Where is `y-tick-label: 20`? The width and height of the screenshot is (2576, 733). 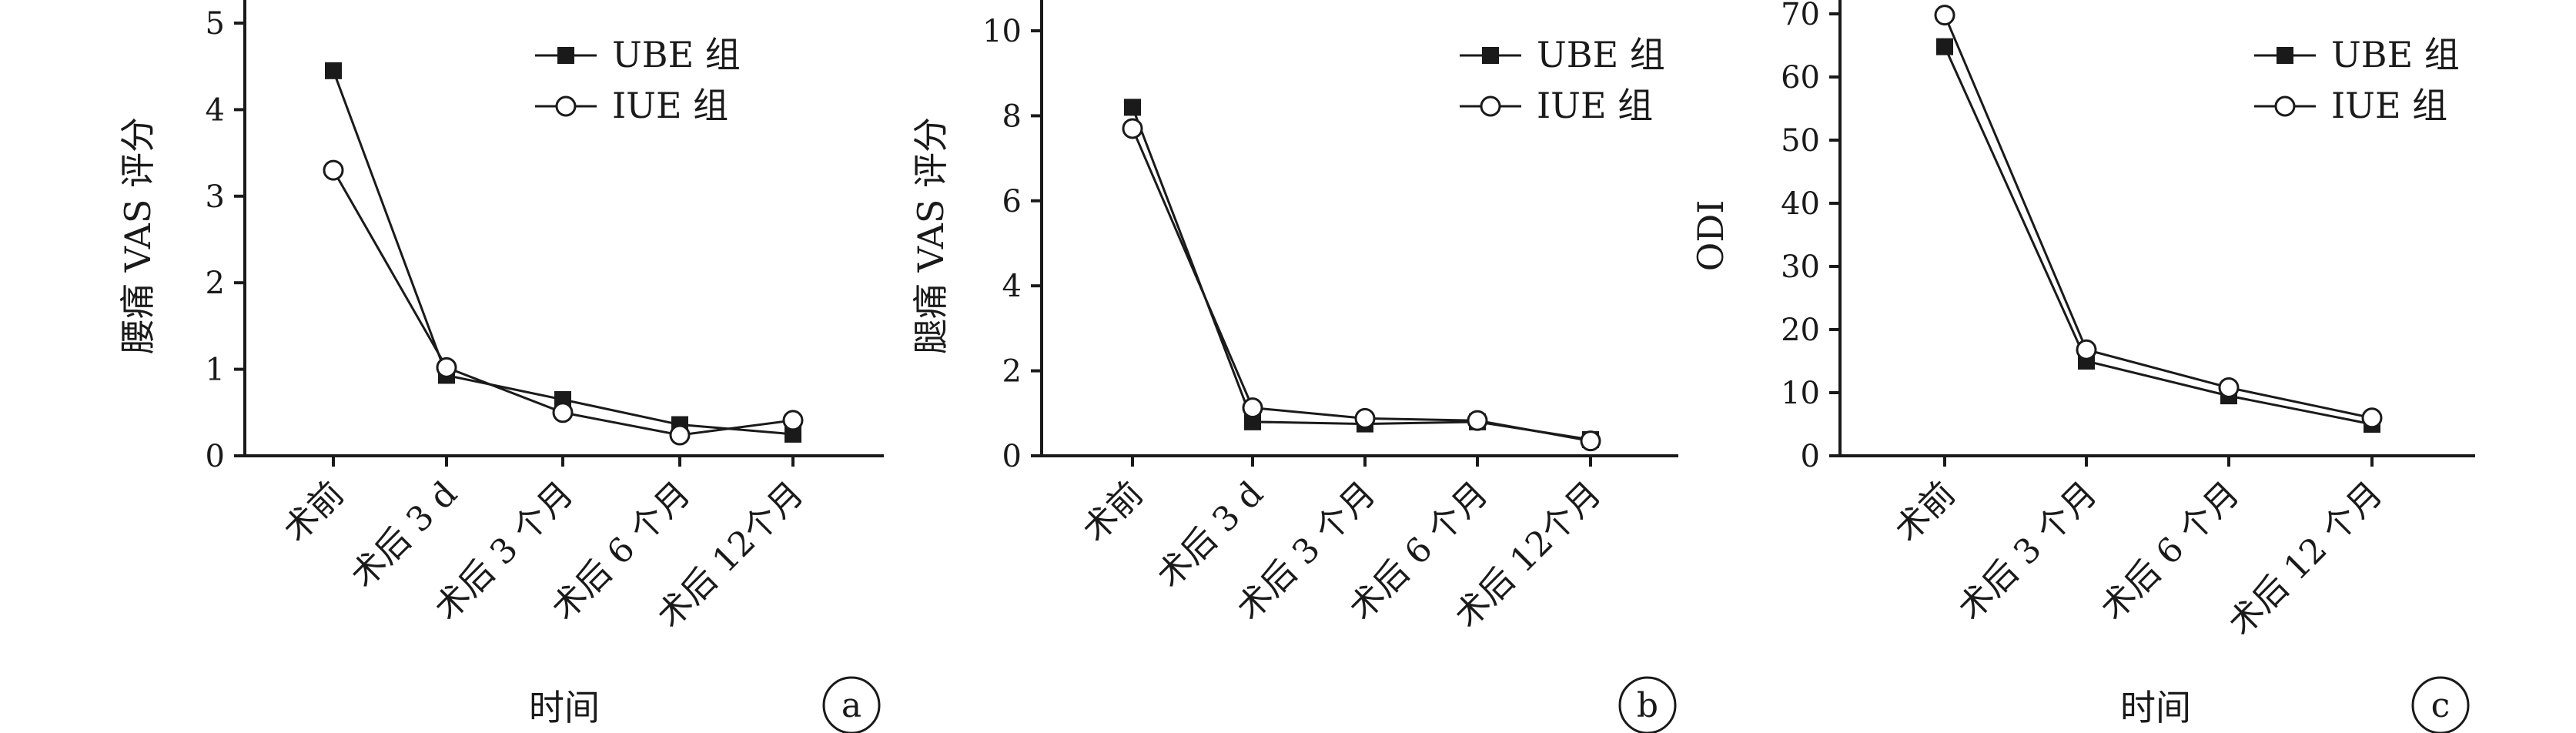 y-tick-label: 20 is located at coordinates (1801, 331).